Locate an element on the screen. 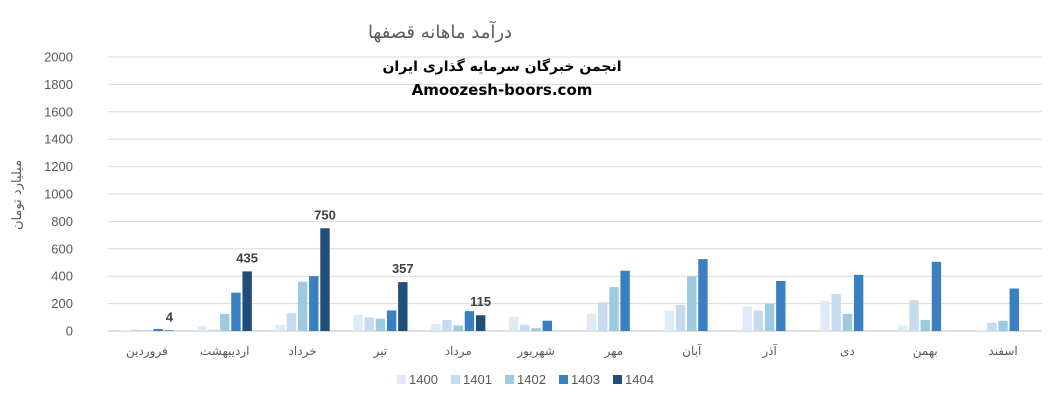  y-tick-label: 200 is located at coordinates (62, 303).